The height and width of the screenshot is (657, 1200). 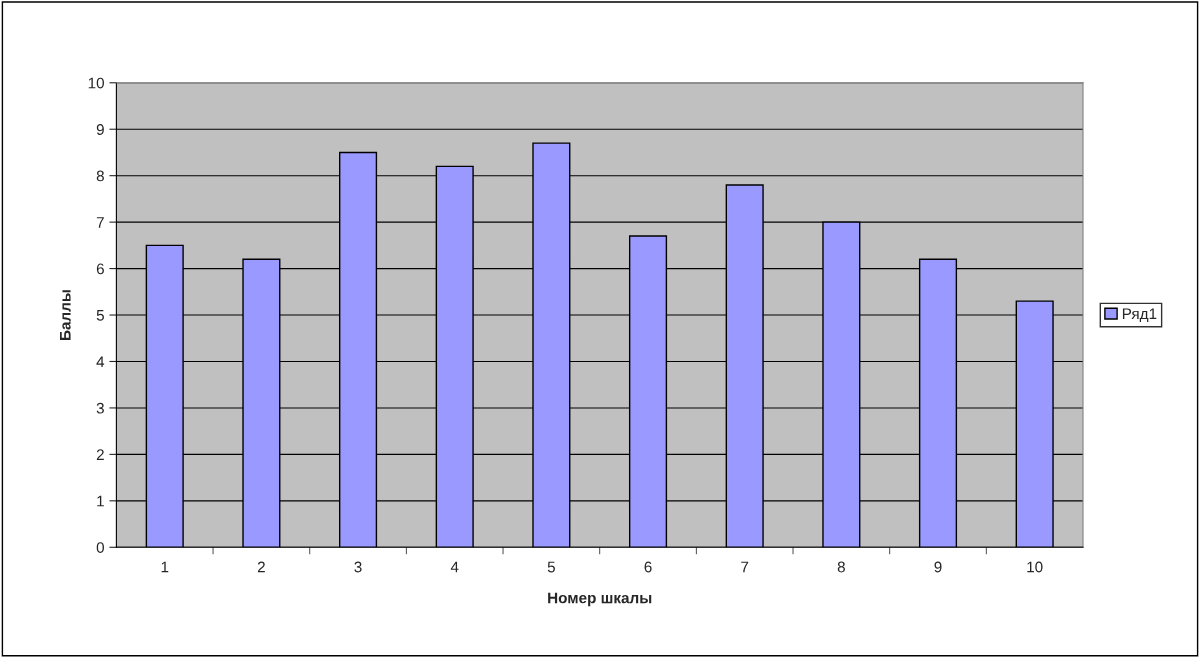 I want to click on x-tick-label: 10, so click(x=1035, y=567).